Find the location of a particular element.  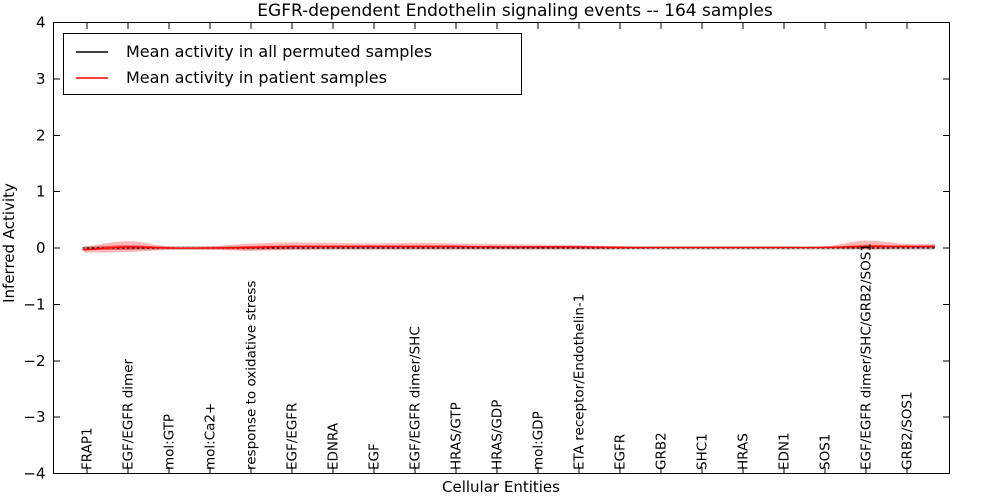

y-tick-label: 4 is located at coordinates (41, 23).